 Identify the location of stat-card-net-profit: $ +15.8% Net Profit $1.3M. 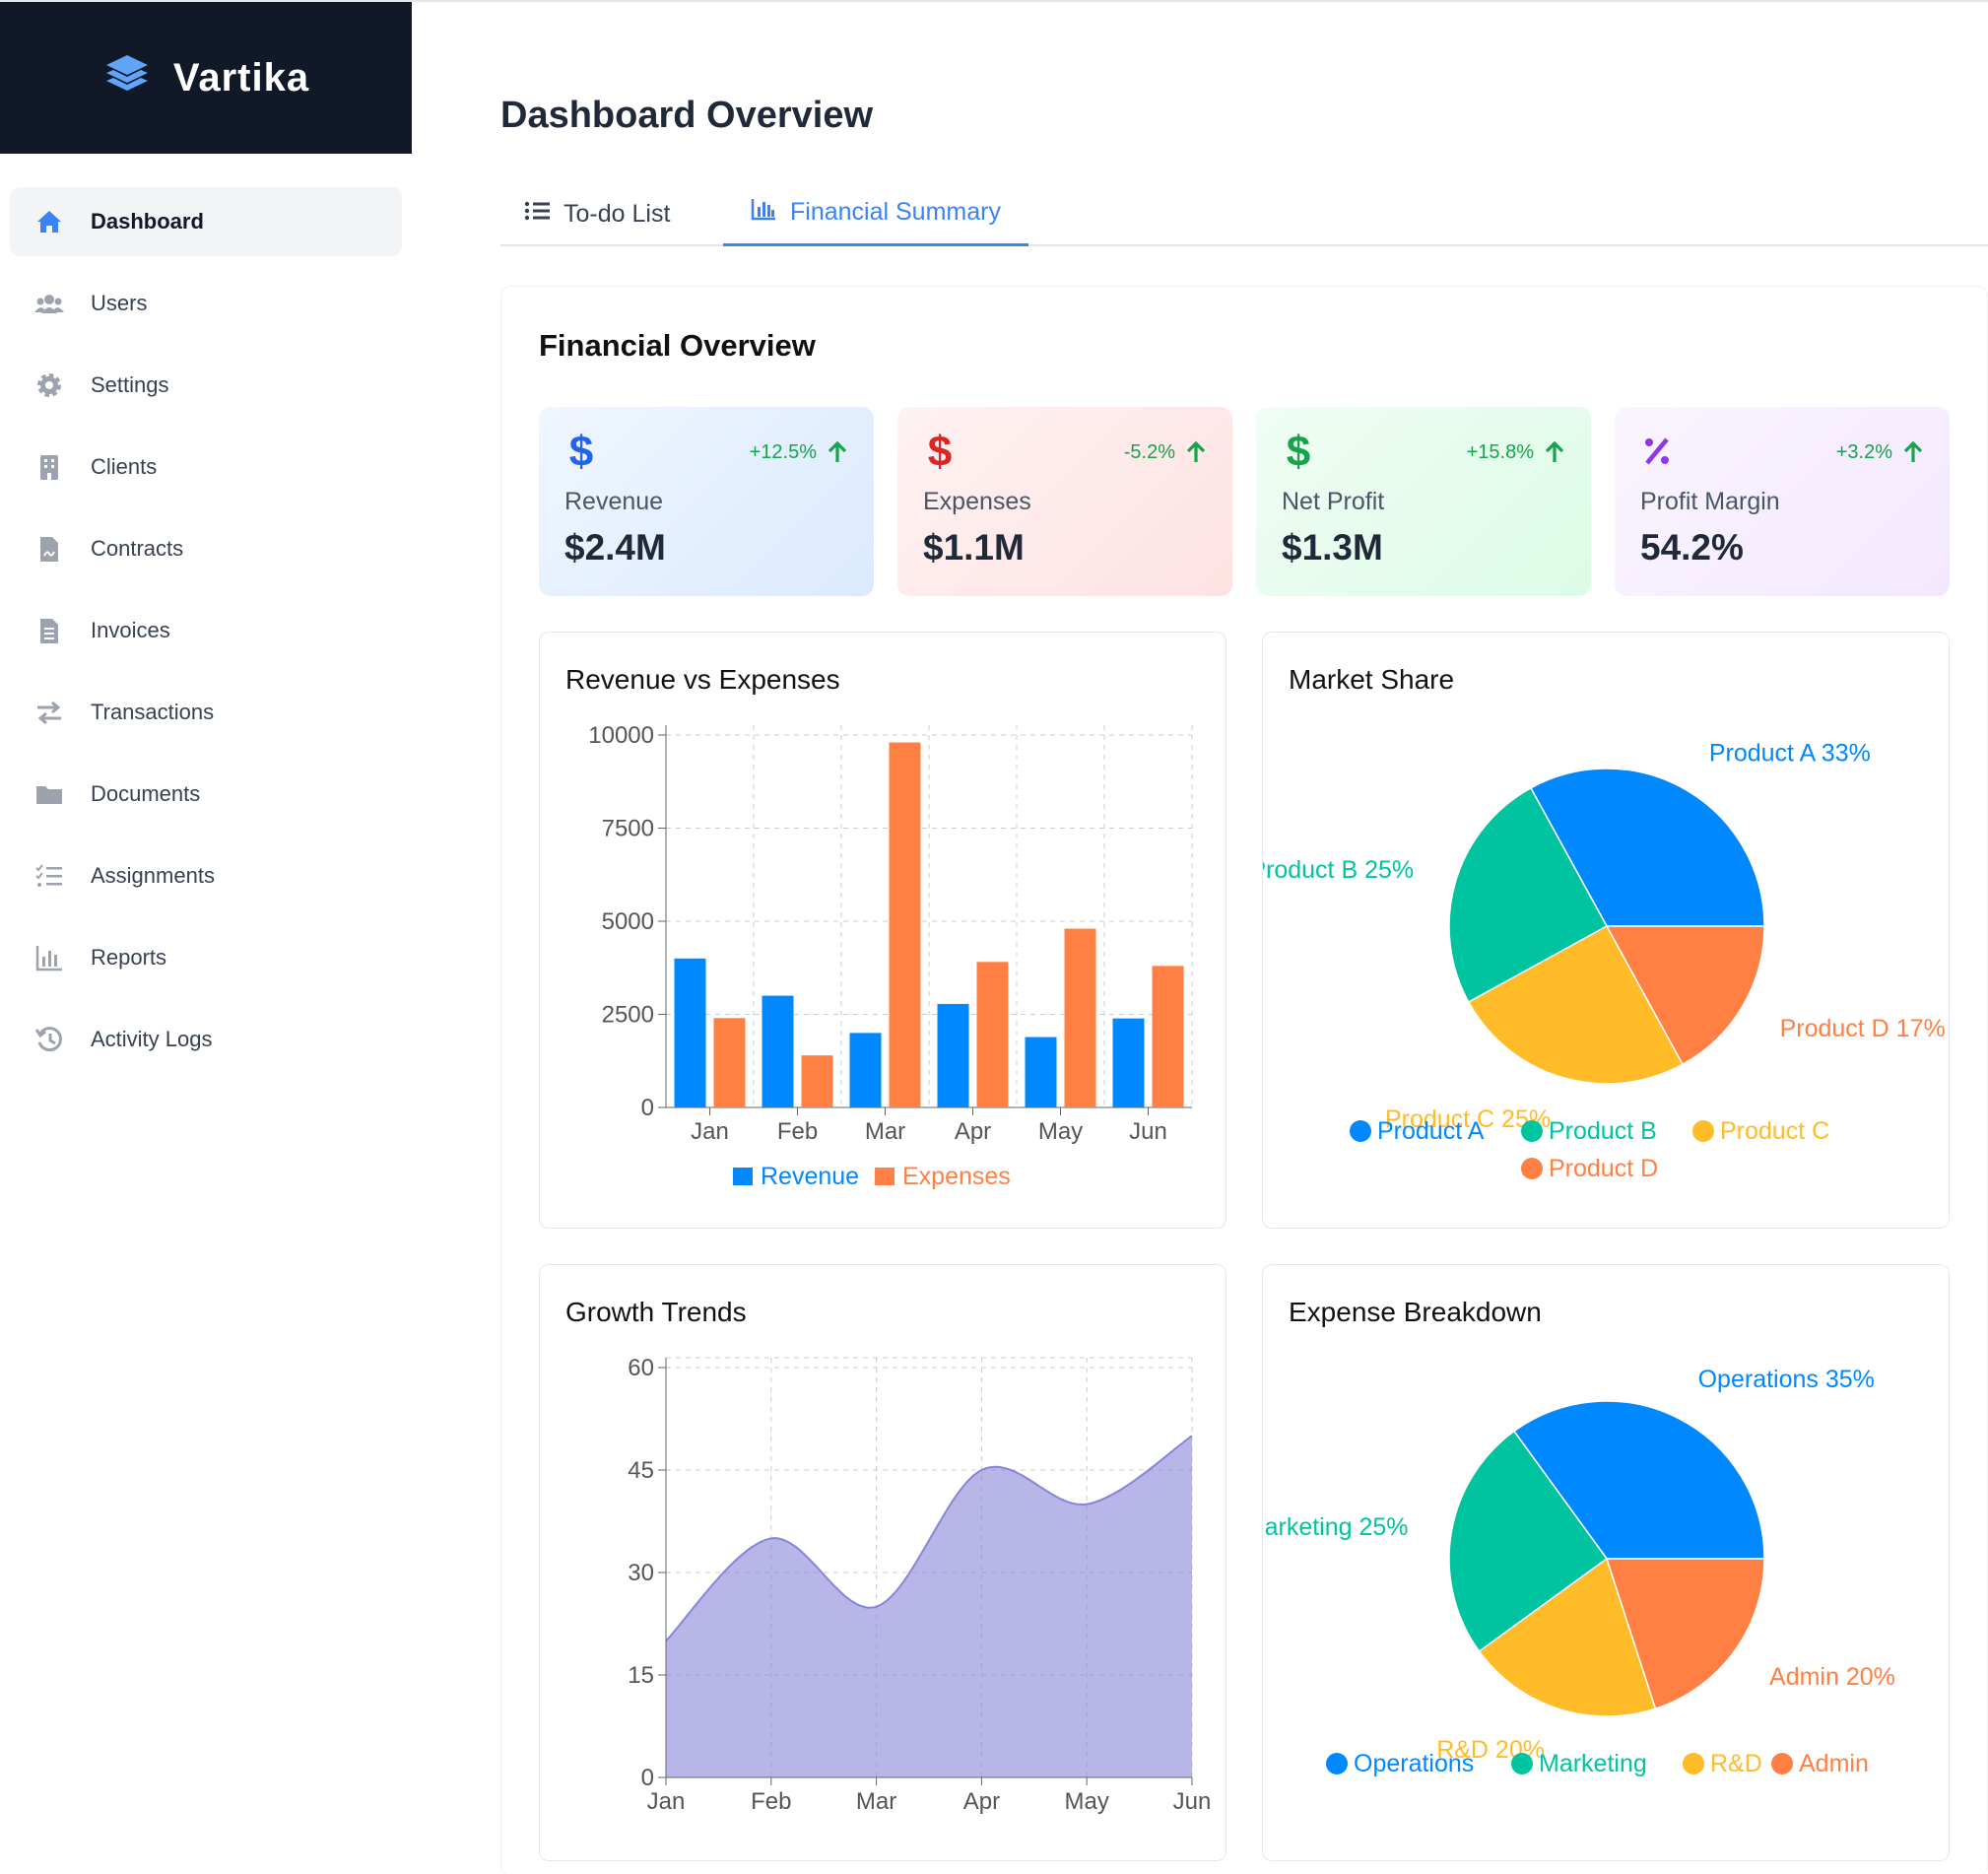
(1423, 501).